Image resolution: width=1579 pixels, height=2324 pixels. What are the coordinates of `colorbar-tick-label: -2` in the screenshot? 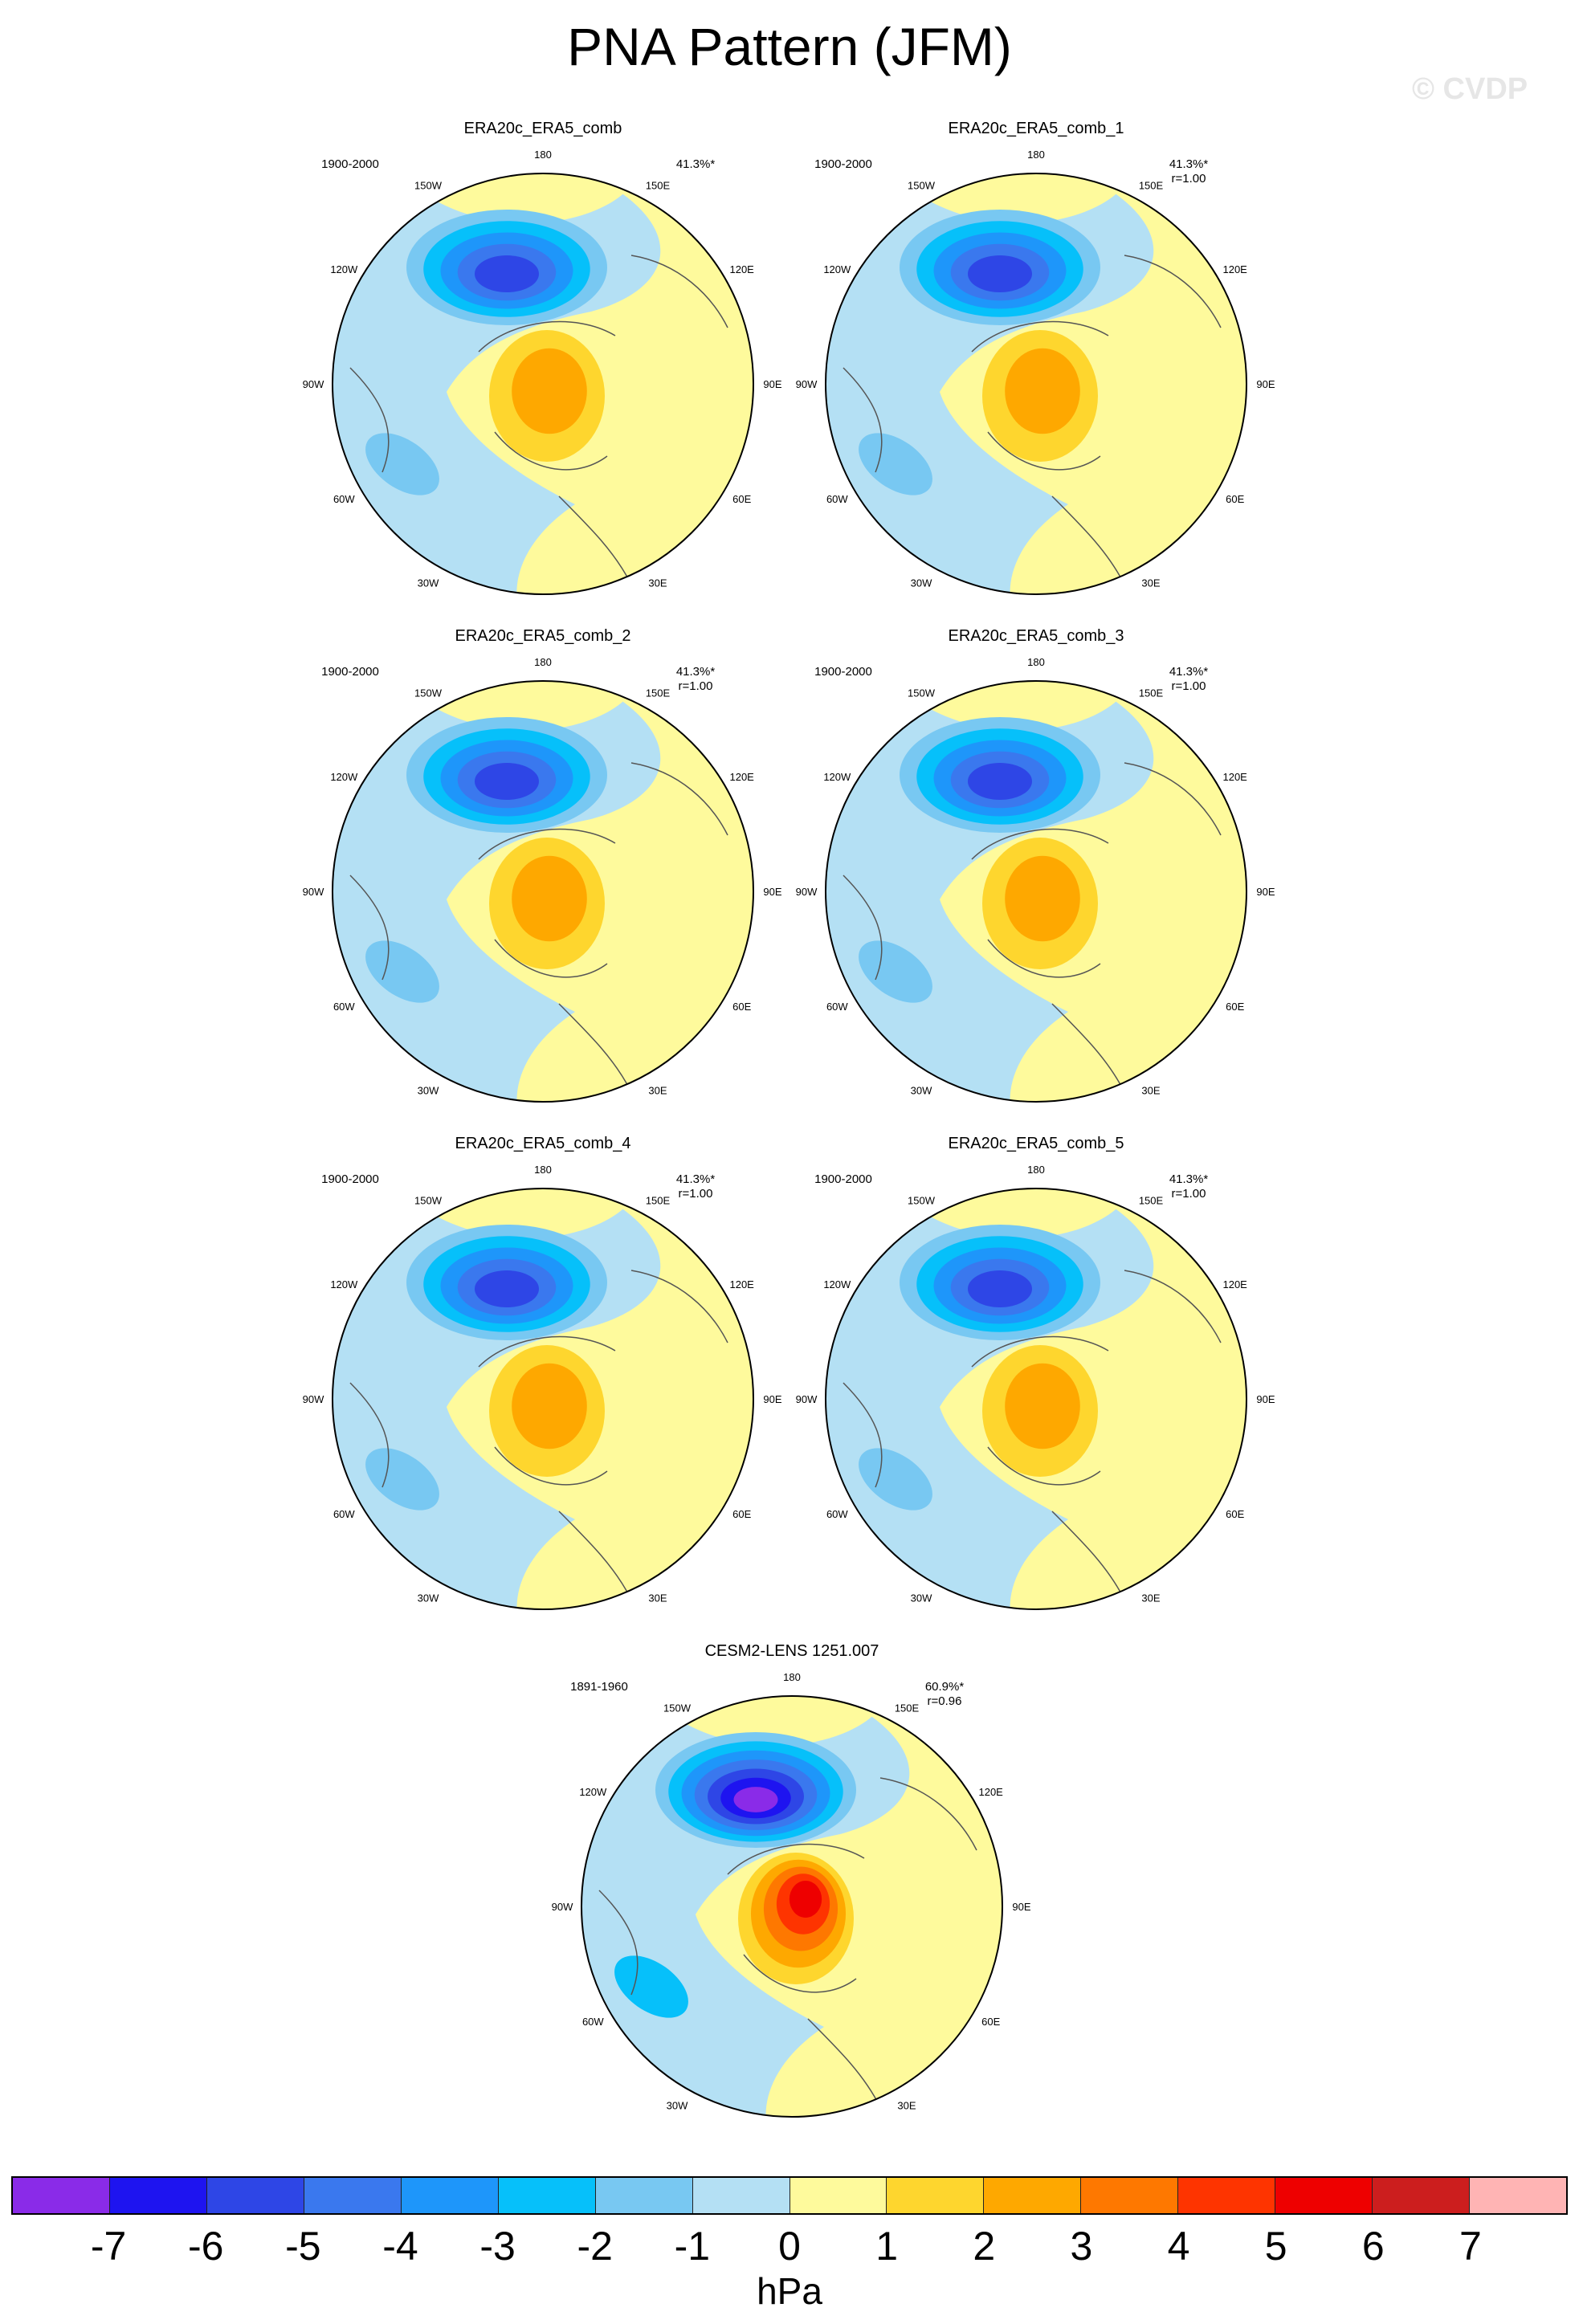 It's located at (595, 2247).